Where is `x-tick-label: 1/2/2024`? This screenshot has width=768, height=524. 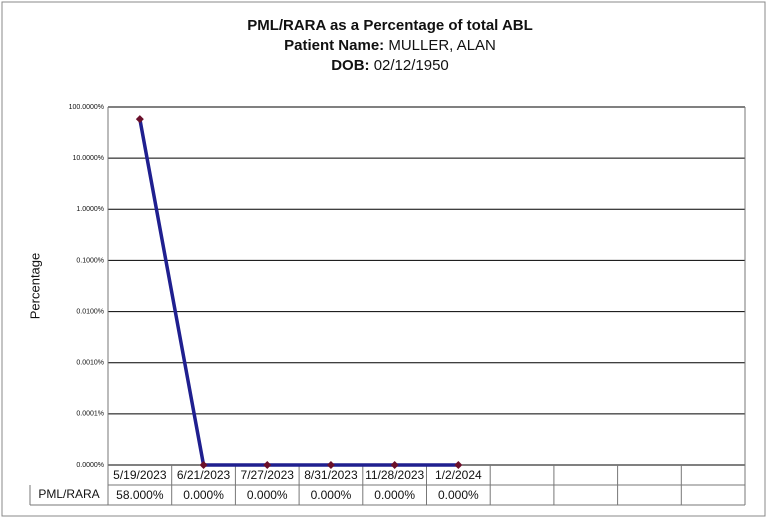 x-tick-label: 1/2/2024 is located at coordinates (458, 475).